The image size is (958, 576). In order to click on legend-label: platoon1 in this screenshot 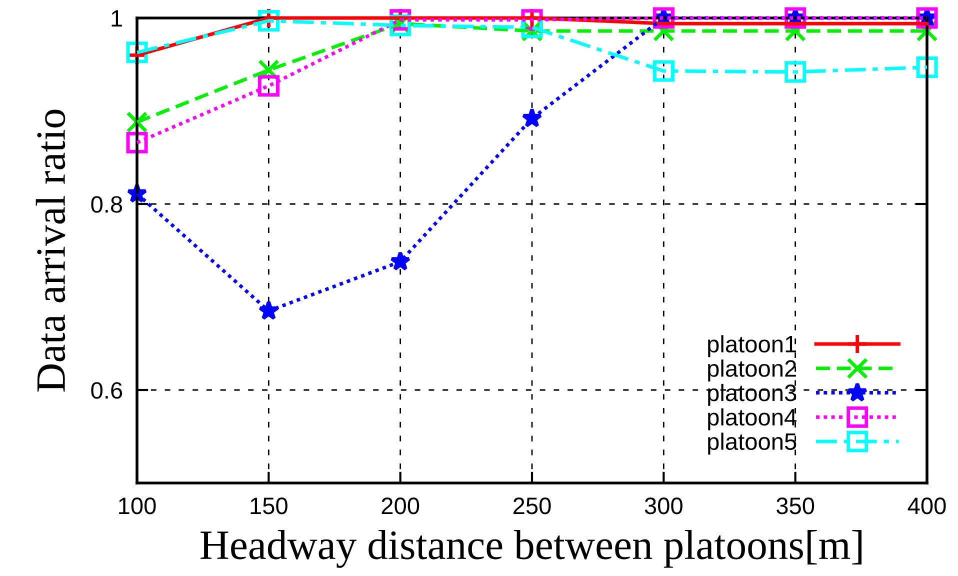, I will do `click(752, 346)`.